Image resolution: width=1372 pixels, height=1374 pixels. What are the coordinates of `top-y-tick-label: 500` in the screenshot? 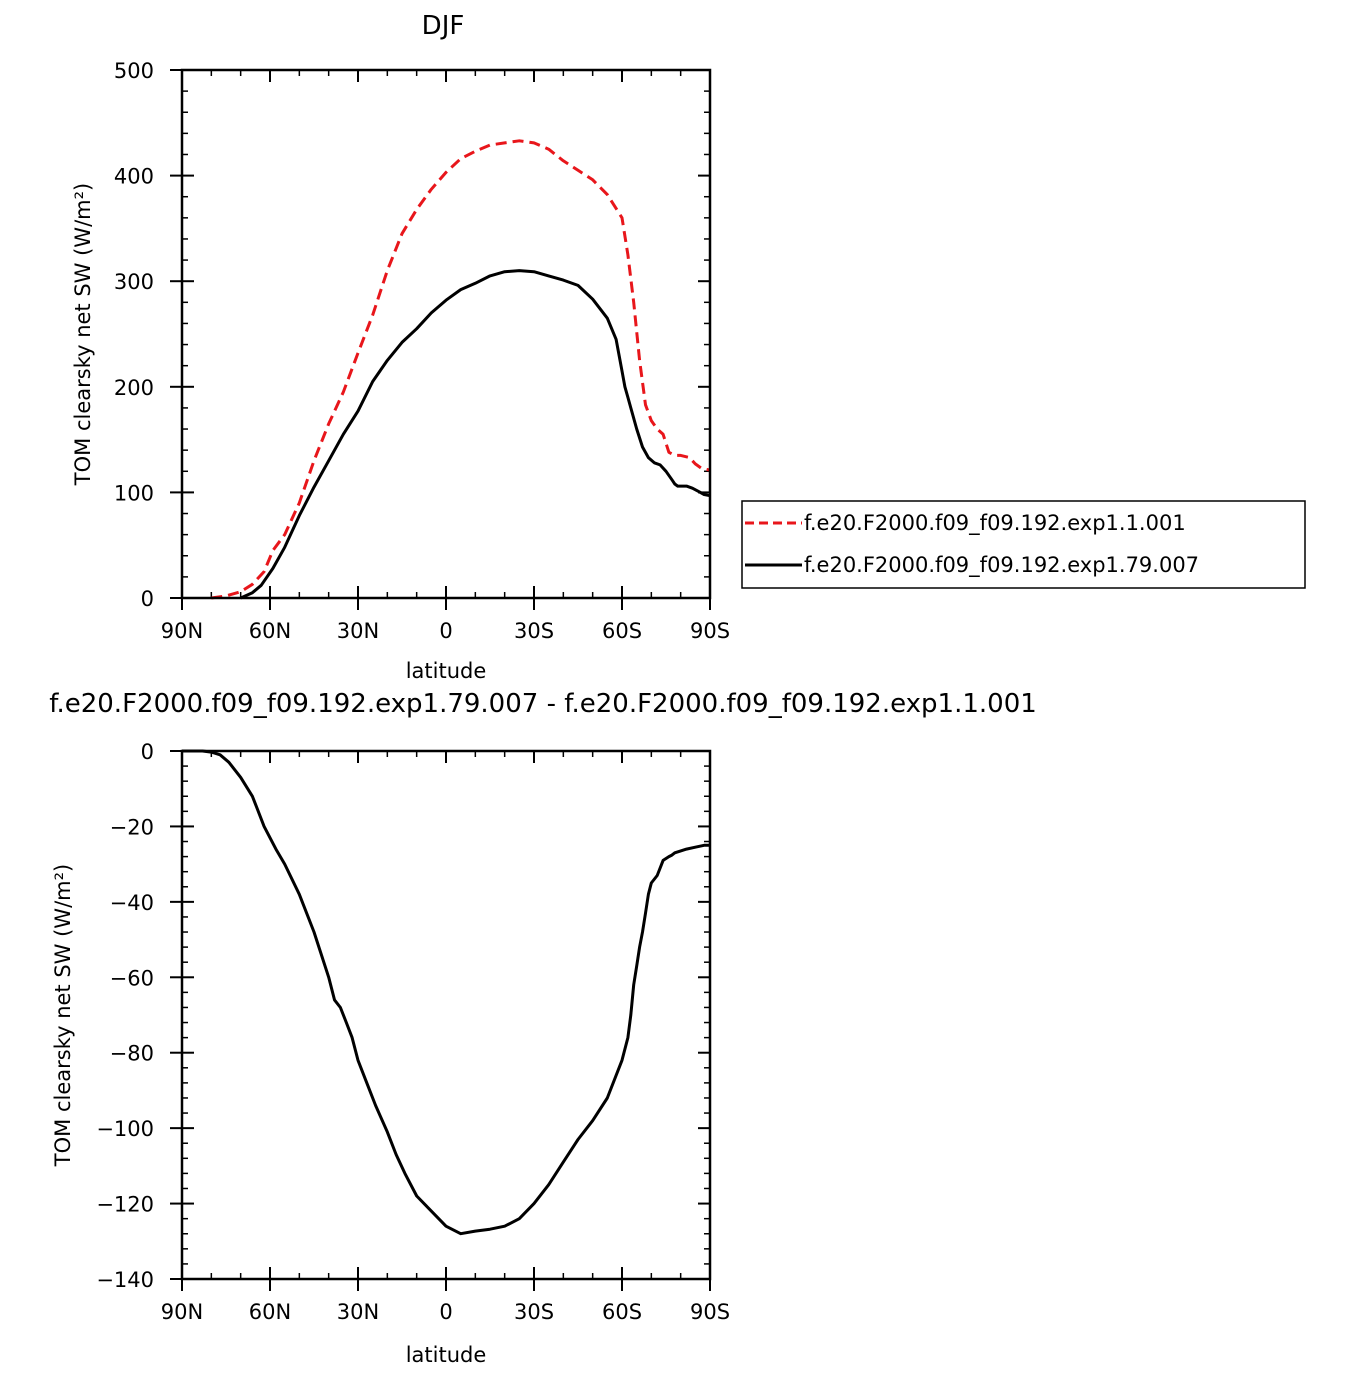 It's located at (134, 71).